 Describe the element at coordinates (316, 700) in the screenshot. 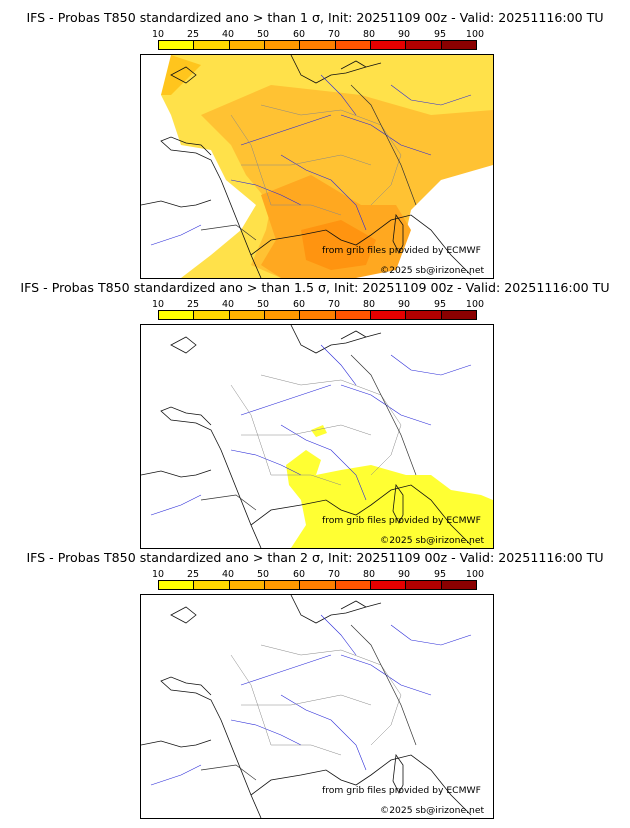

I see `borders` at that location.